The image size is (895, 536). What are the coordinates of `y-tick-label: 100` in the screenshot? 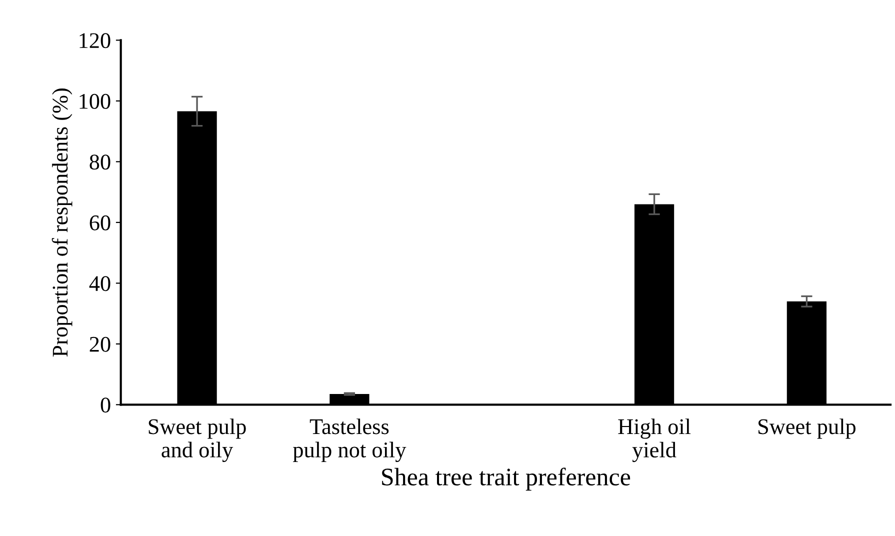 It's located at (95, 101).